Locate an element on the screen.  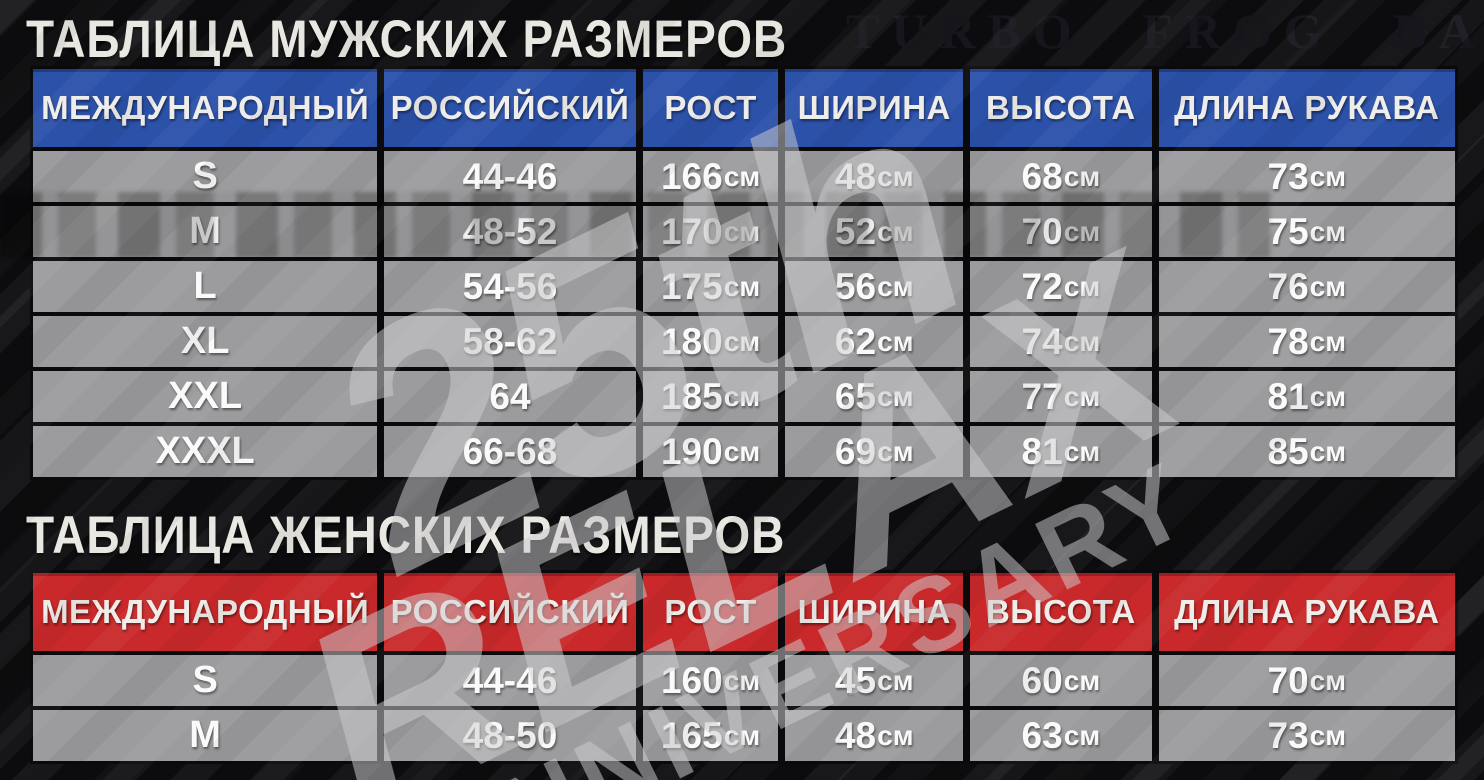
measurement-cell: 64 is located at coordinates (510, 396).